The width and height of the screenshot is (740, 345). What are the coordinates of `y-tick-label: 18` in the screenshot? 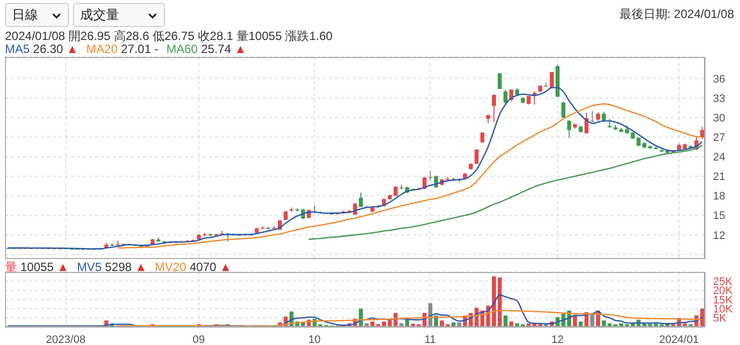 It's located at (719, 196).